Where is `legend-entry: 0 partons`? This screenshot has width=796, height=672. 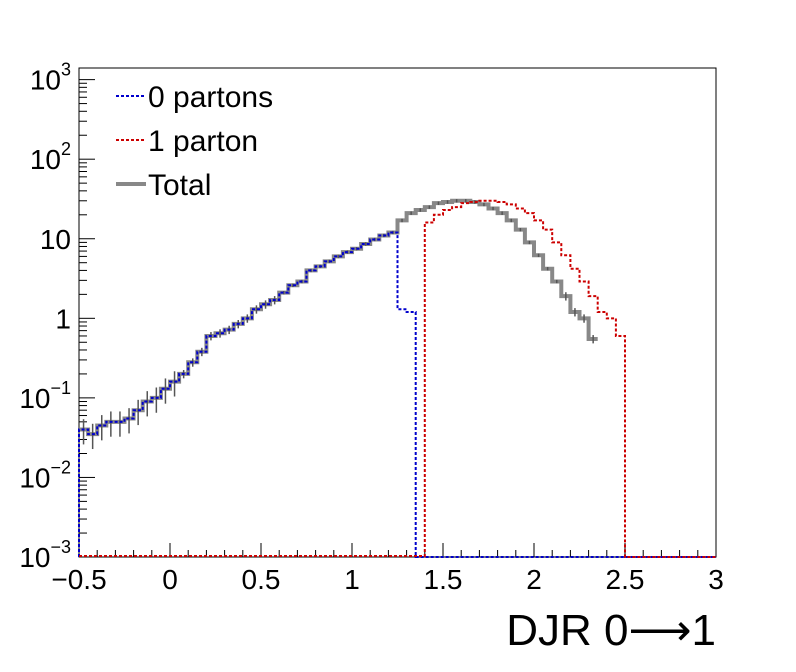
legend-entry: 0 partons is located at coordinates (210, 97).